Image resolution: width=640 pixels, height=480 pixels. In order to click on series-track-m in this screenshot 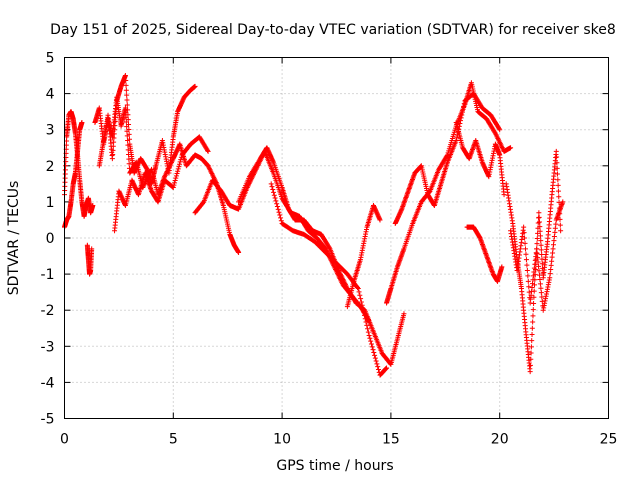, I will do `click(447, 159)`.